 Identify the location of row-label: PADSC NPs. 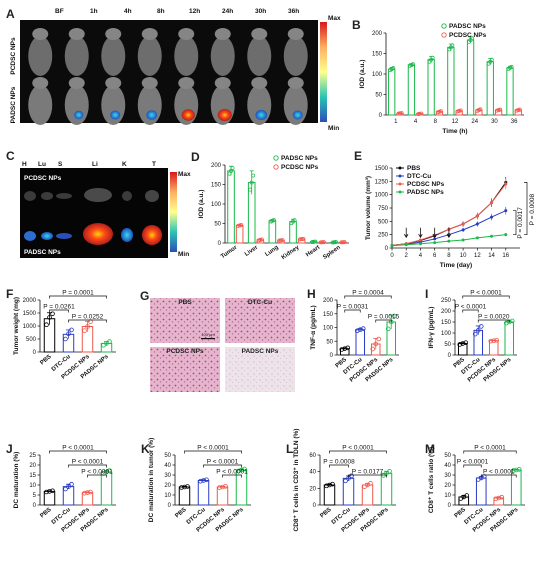
(42, 252).